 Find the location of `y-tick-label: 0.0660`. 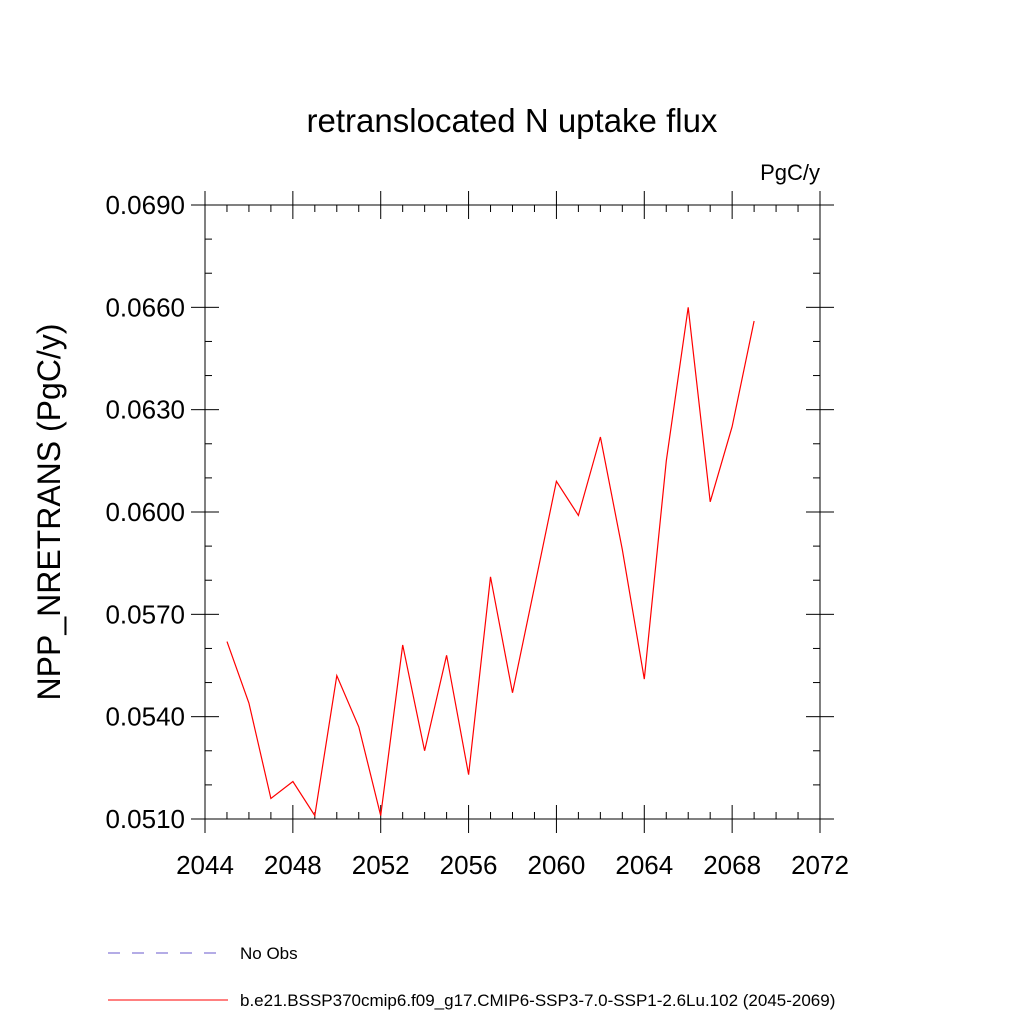

y-tick-label: 0.0660 is located at coordinates (145, 307).